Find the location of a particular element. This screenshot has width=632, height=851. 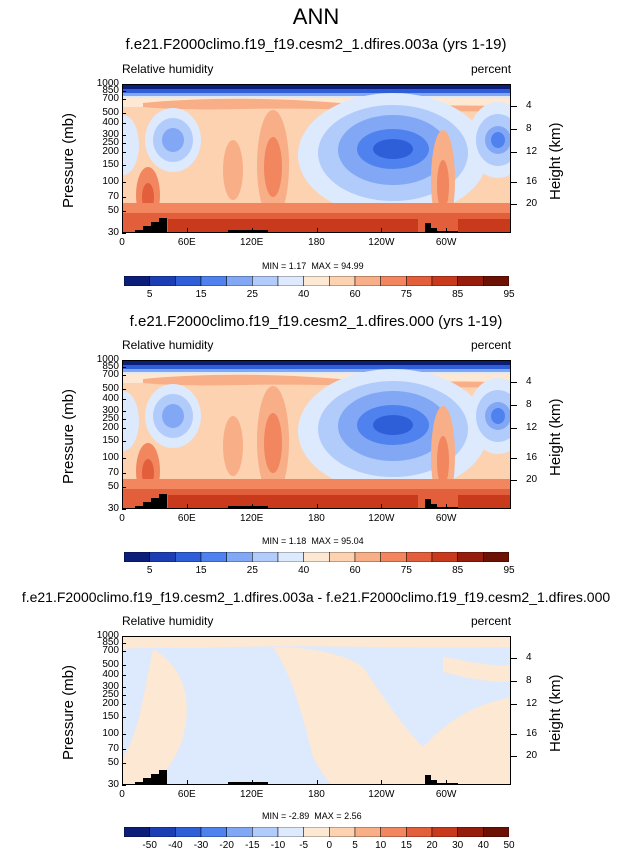

panel-3-height-tick-label: 16 is located at coordinates (532, 733).